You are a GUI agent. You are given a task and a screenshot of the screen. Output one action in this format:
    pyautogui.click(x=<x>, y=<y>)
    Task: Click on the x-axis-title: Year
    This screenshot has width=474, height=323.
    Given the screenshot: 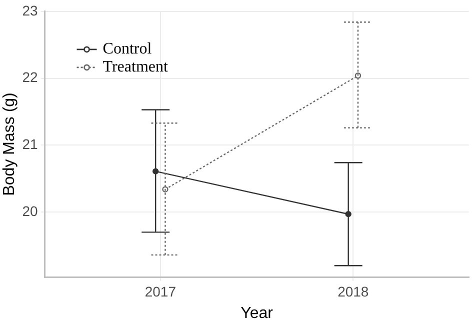 What is the action you would take?
    pyautogui.click(x=257, y=313)
    